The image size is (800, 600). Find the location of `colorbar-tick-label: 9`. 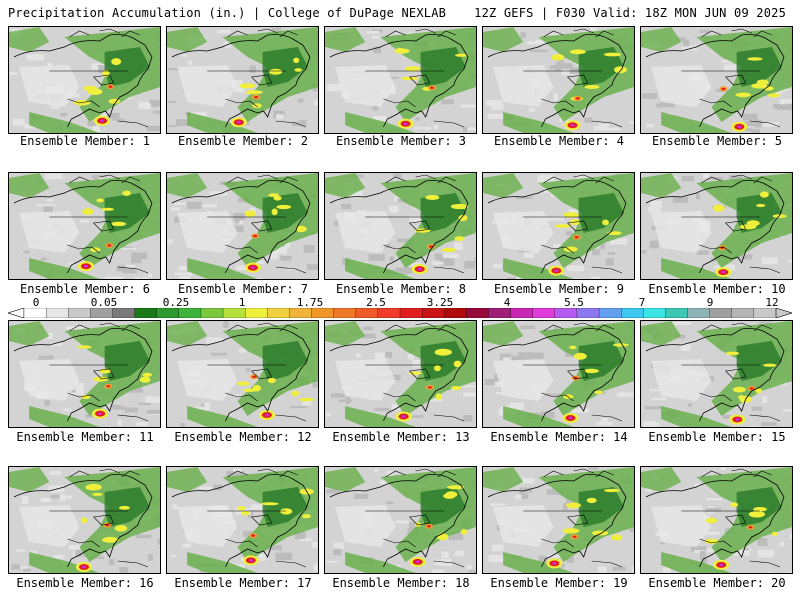

colorbar-tick-label: 9 is located at coordinates (710, 302).